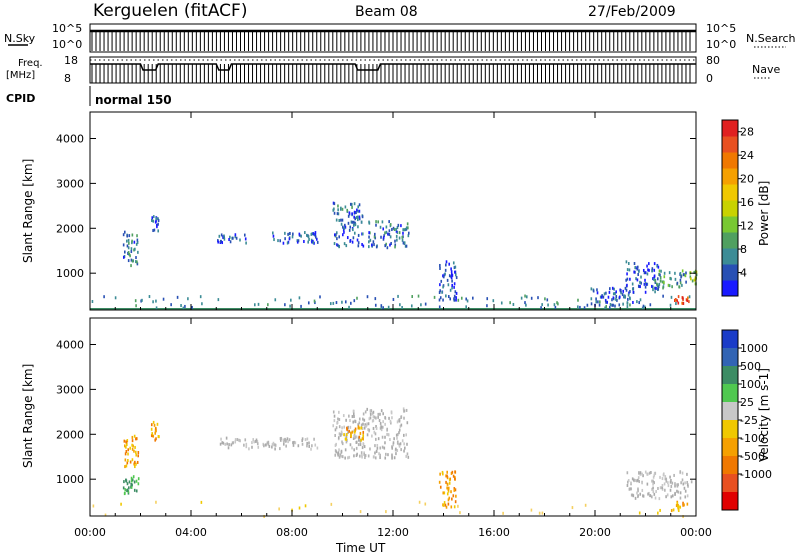 The height and width of the screenshot is (558, 800). I want to click on y-tick-label: 3000, so click(70, 389).